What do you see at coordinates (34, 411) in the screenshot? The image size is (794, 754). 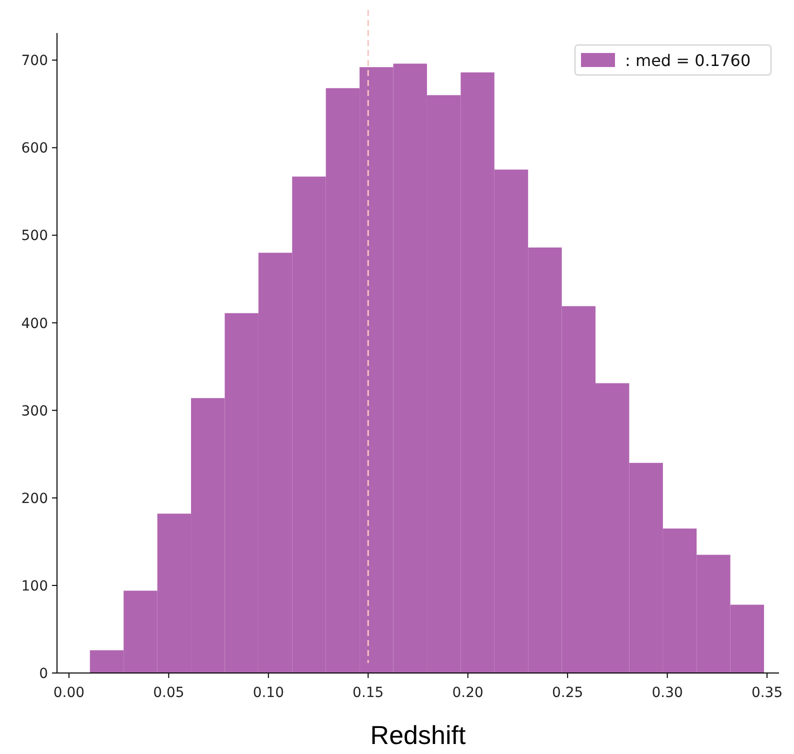 I see `y-tick-label: 300` at bounding box center [34, 411].